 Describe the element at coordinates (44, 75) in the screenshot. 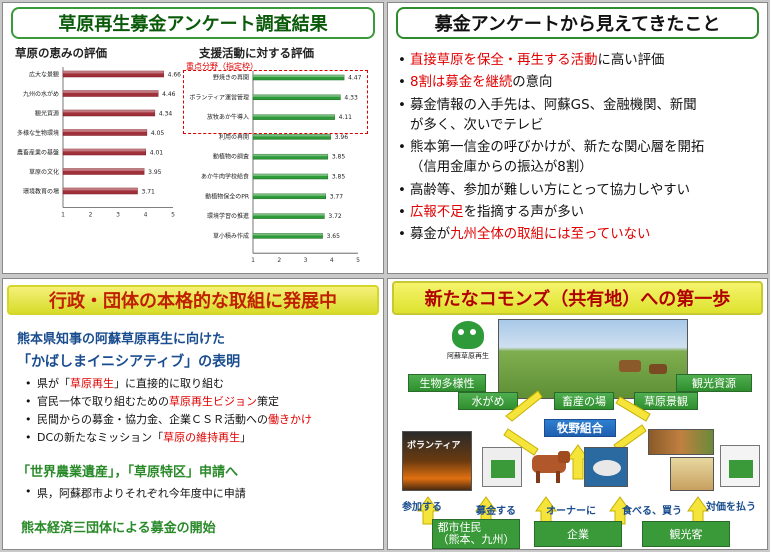

I see `chart1-category-label: 広大な景観` at that location.